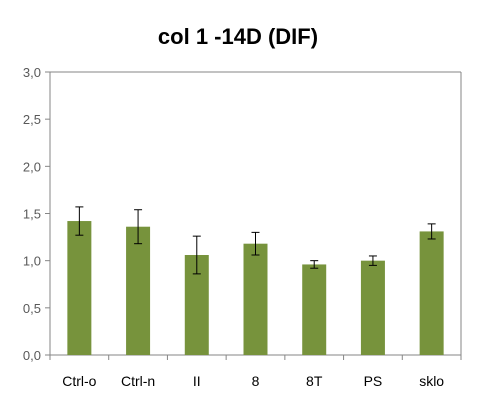  What do you see at coordinates (256, 381) in the screenshot?
I see `x-tick-label: 8` at bounding box center [256, 381].